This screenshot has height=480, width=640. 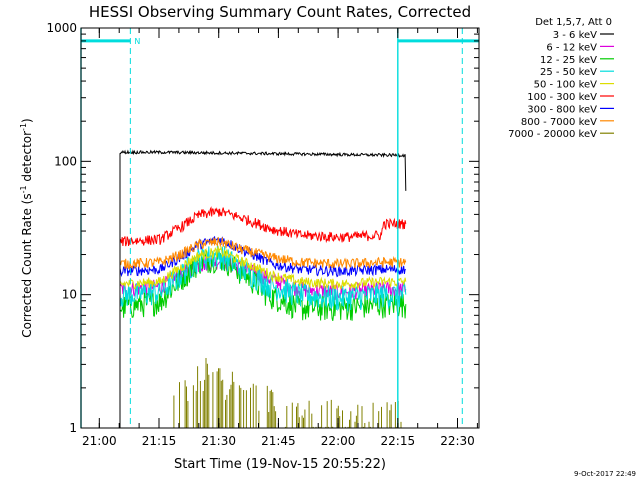 What do you see at coordinates (605, 474) in the screenshot?
I see `timestamp: 9-Oct-2017 22:49` at bounding box center [605, 474].